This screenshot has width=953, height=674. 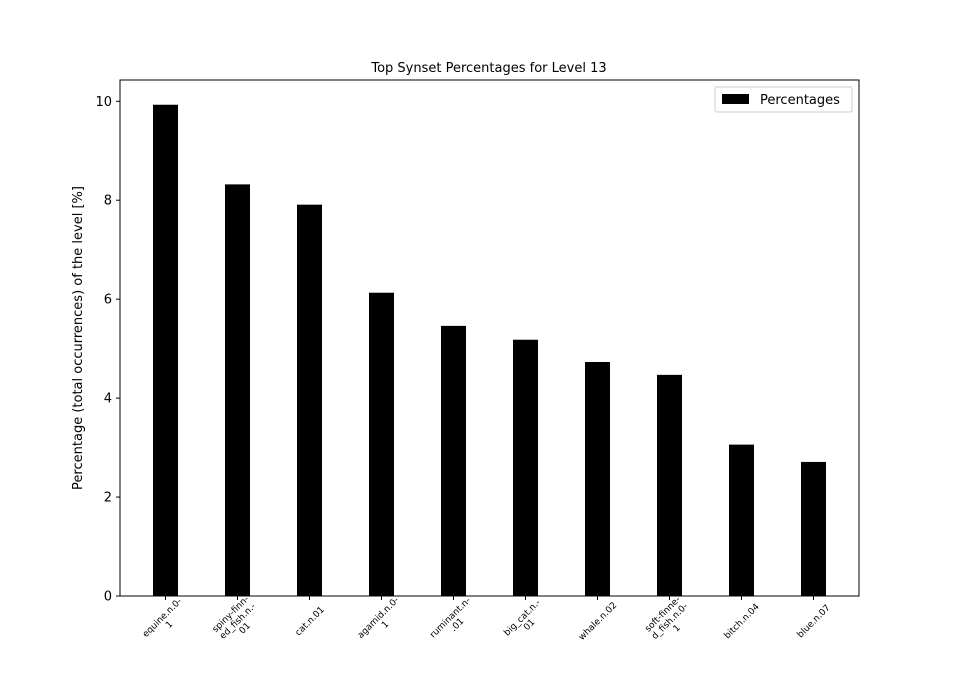 I want to click on x-tick-label-line: big_cat.n.-, so click(x=522, y=618).